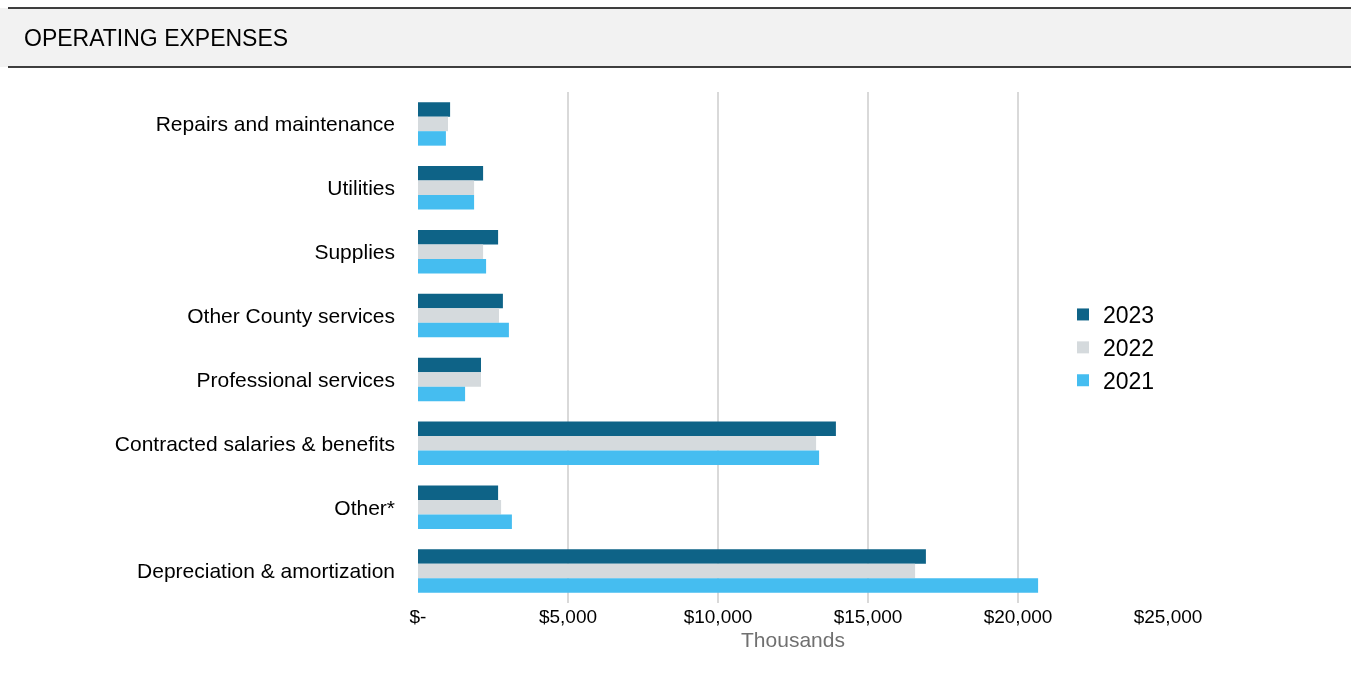 Image resolution: width=1351 pixels, height=673 pixels. Describe the element at coordinates (568, 616) in the screenshot. I see `x-tick-label: $5,000` at that location.